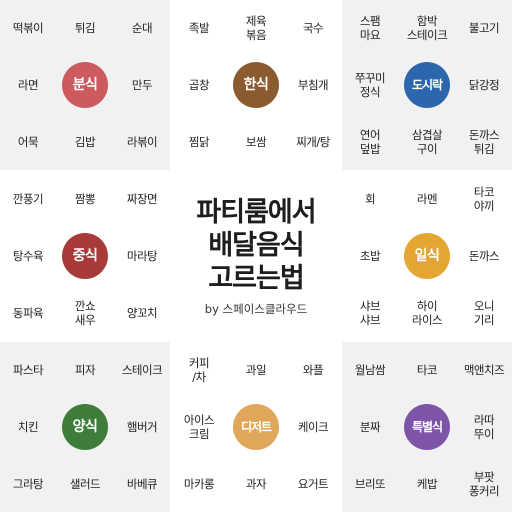 The image size is (512, 512). I want to click on food-item: 햄버거, so click(142, 427).